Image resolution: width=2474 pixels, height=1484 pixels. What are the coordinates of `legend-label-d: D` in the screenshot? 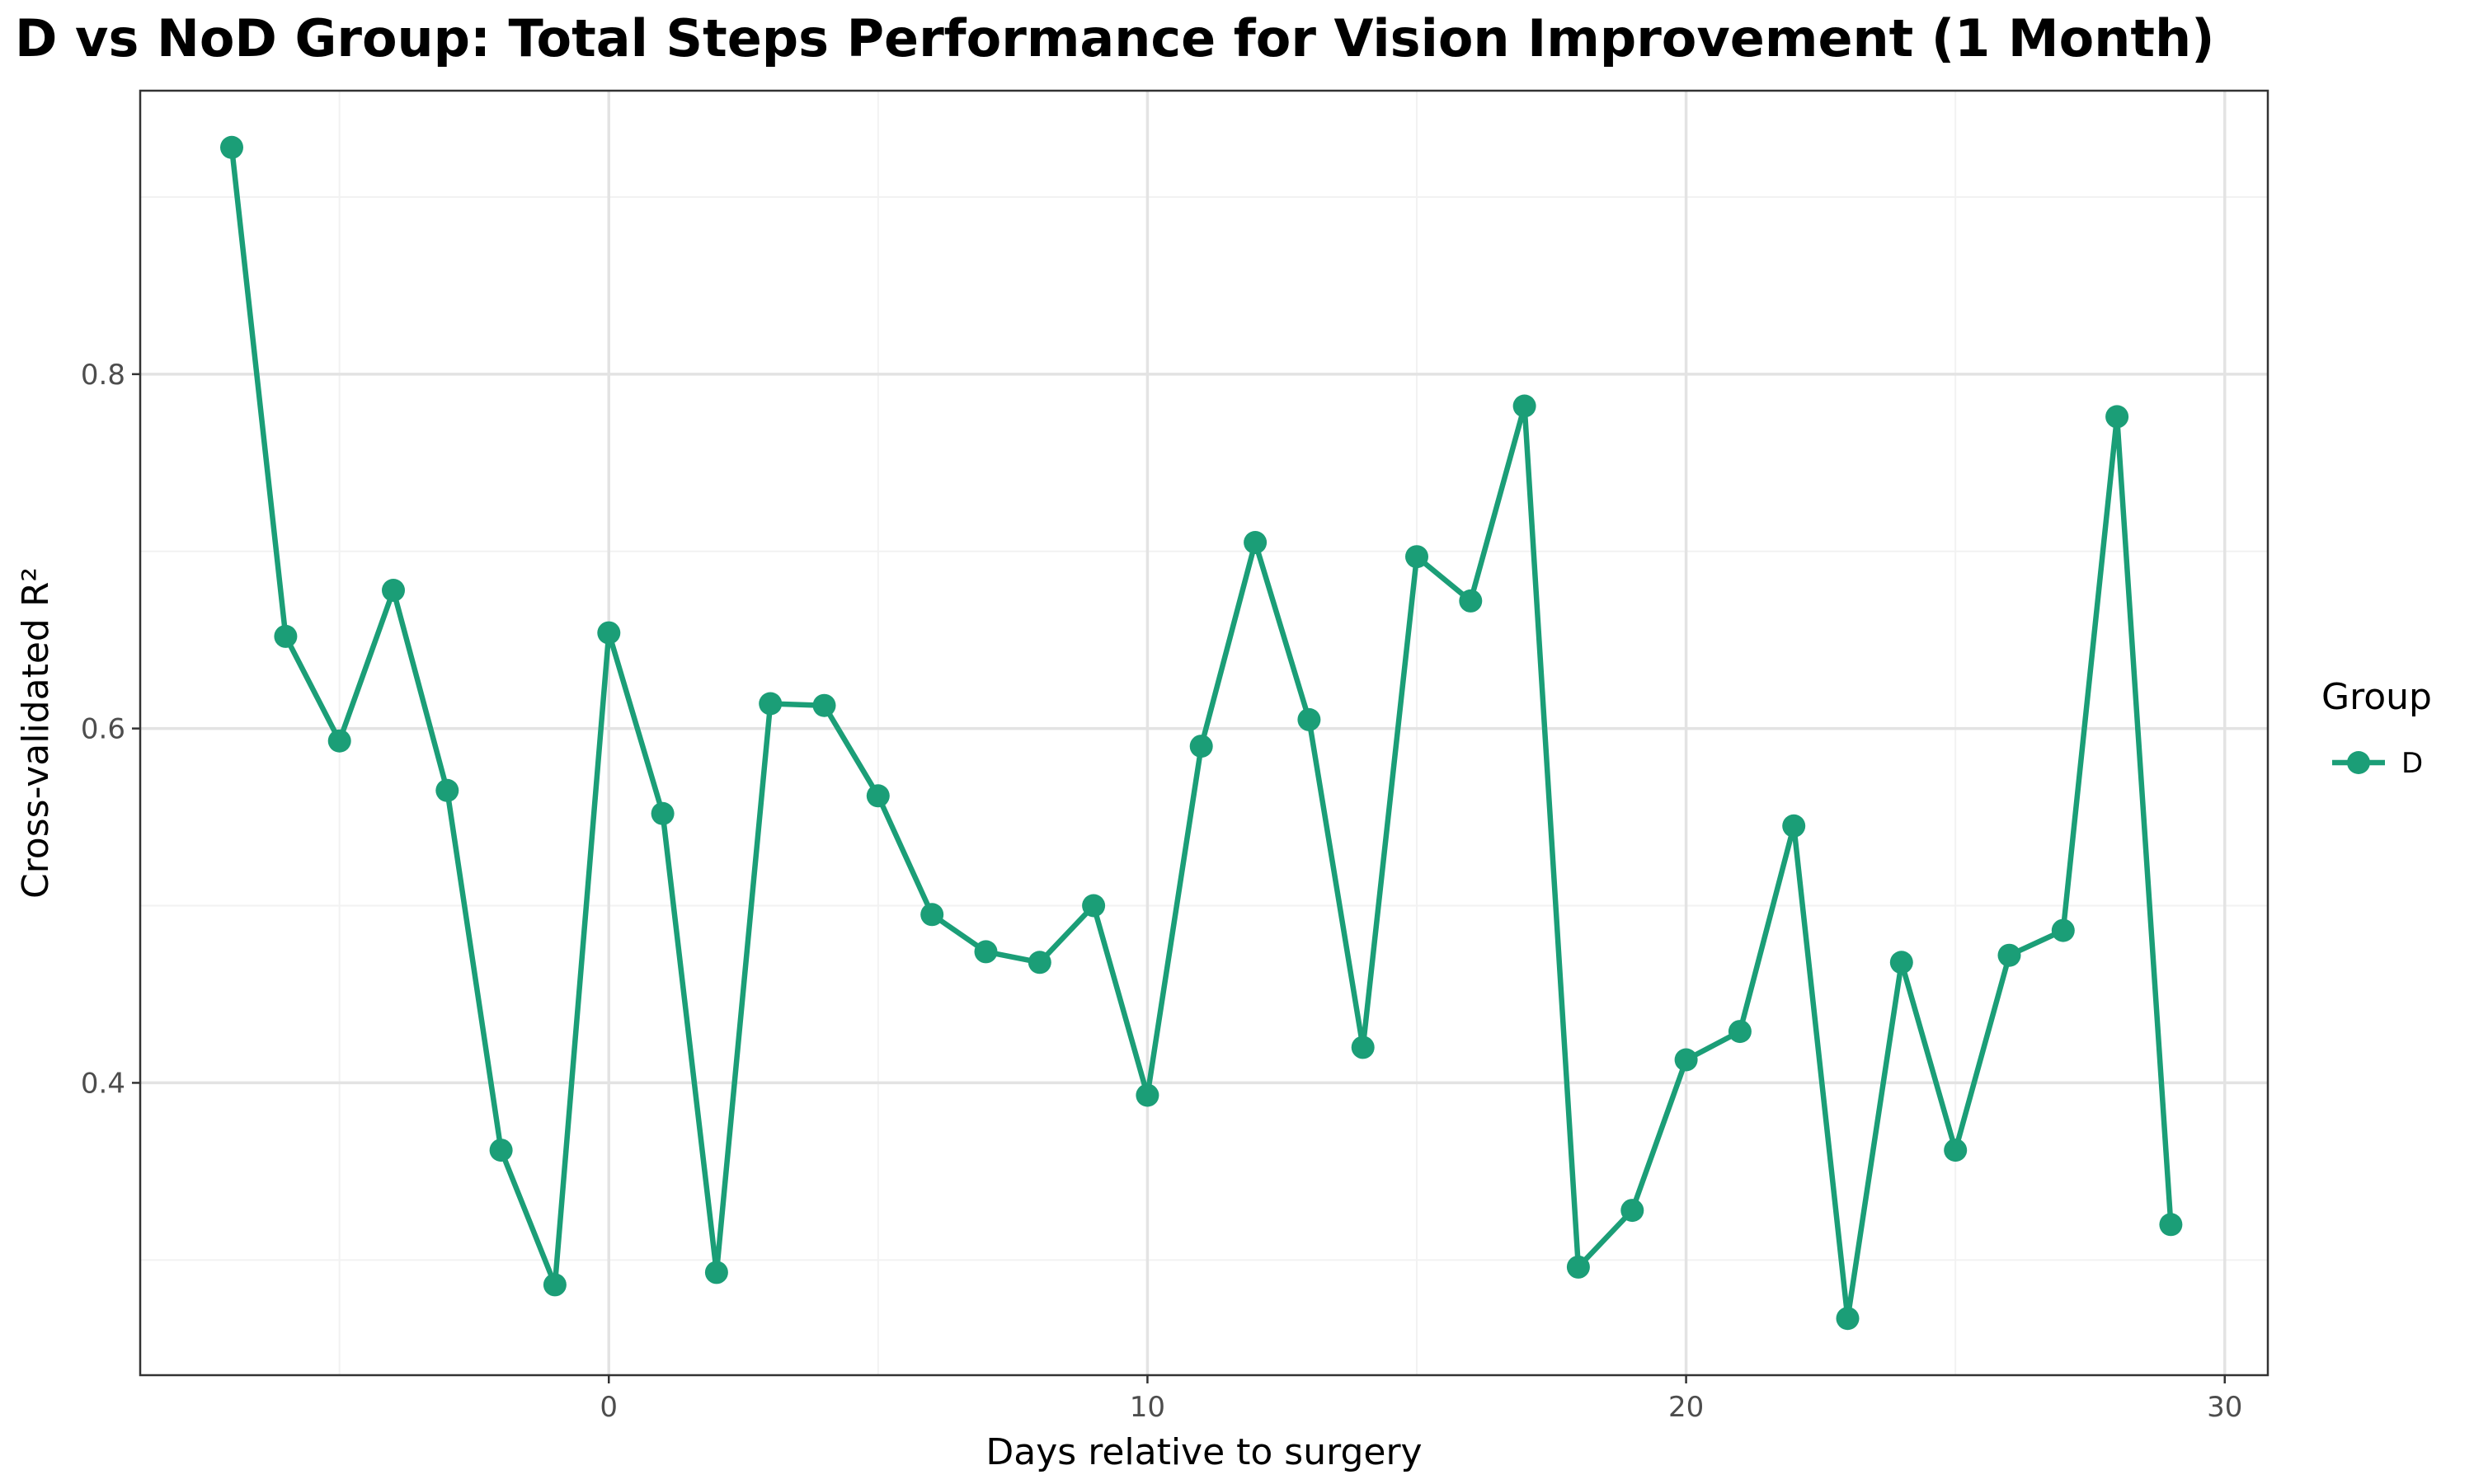 It's located at (2412, 763).